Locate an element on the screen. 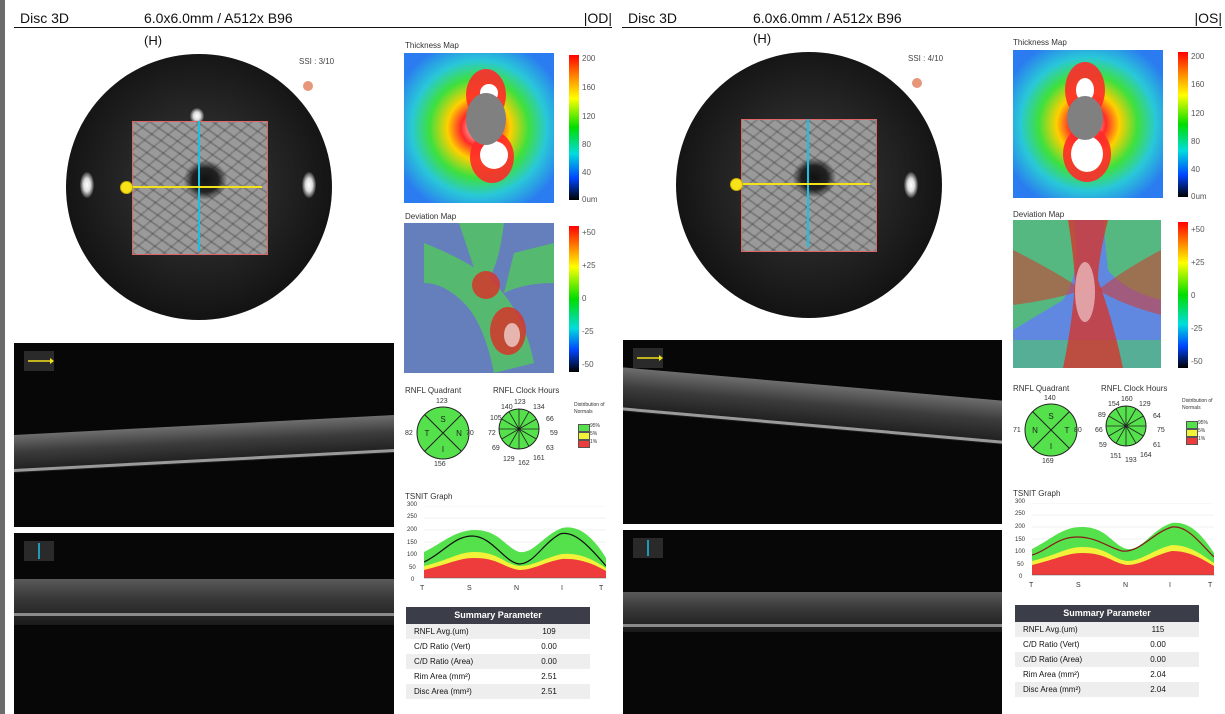 This screenshot has height=714, width=1225. eye-label: |OS| is located at coordinates (1208, 18).